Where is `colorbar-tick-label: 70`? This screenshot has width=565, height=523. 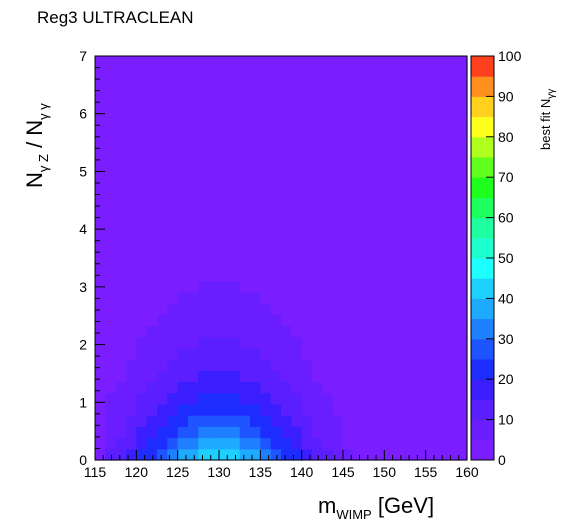
colorbar-tick-label: 70 is located at coordinates (506, 177).